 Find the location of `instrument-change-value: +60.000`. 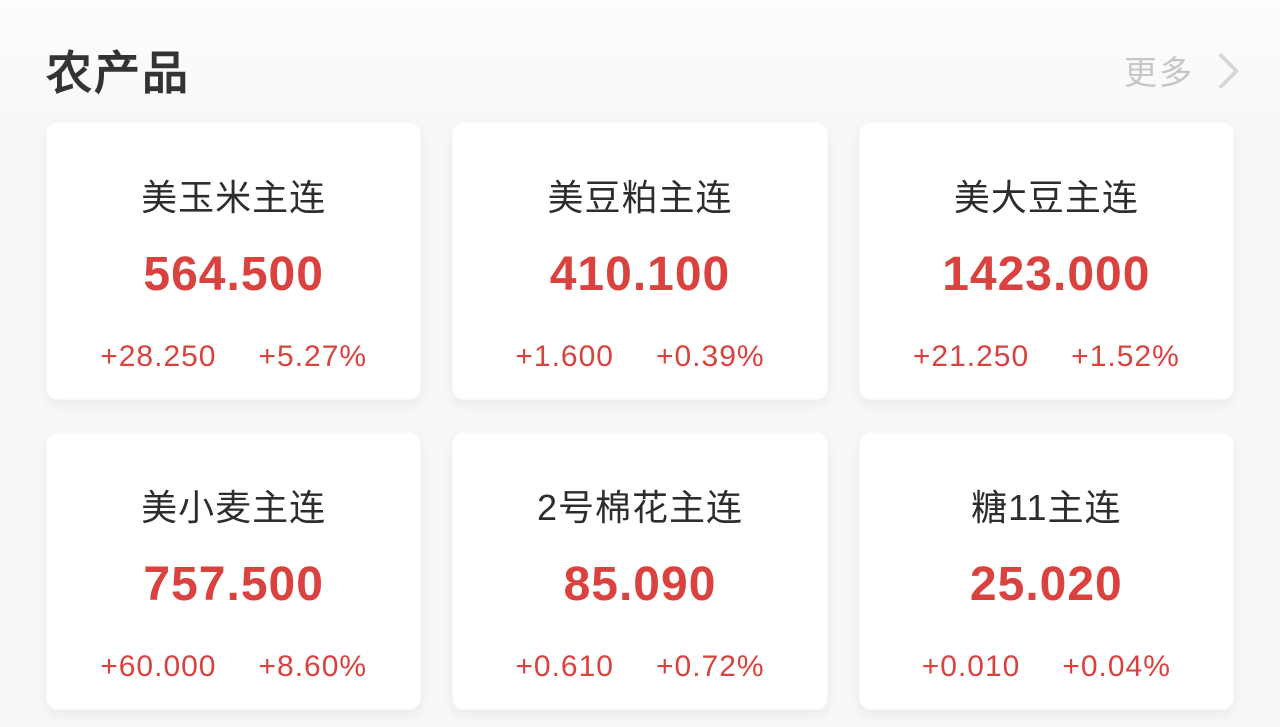

instrument-change-value: +60.000 is located at coordinates (158, 666).